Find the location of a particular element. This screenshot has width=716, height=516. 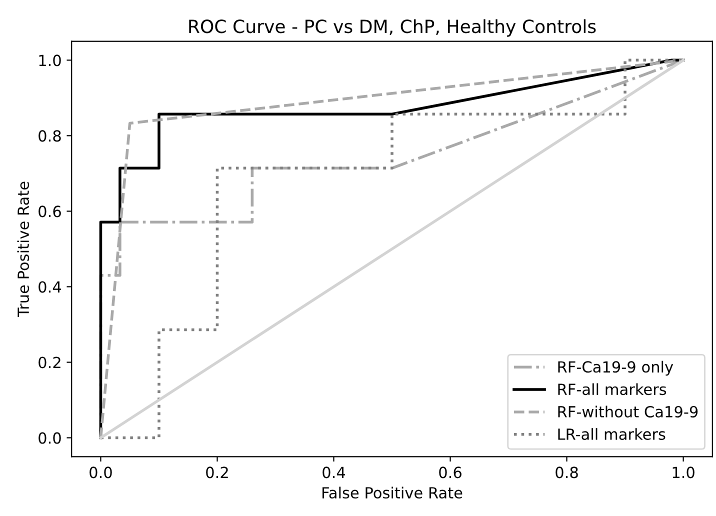

x-tick-label: 0.6 is located at coordinates (450, 472).